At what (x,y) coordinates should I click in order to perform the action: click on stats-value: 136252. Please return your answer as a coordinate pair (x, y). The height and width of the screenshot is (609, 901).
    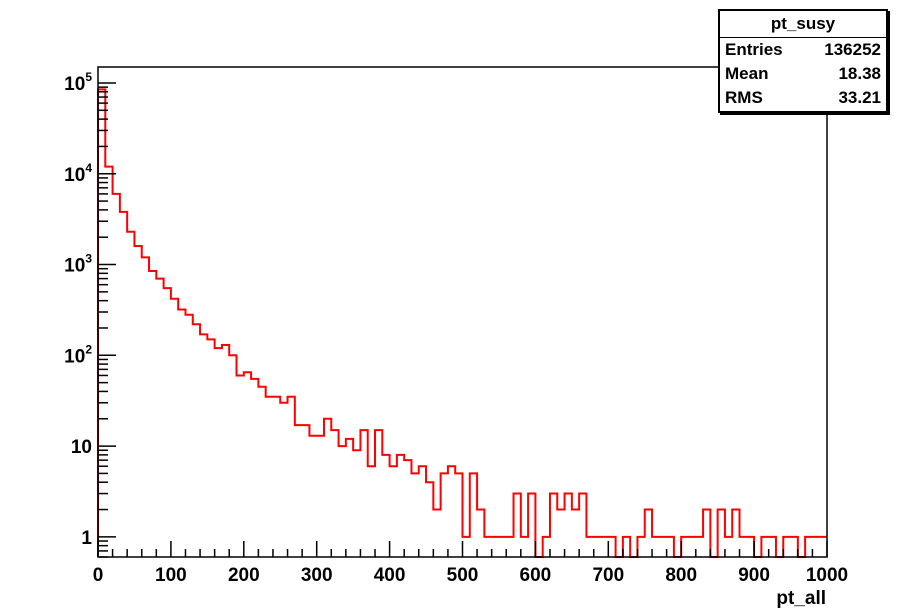
    Looking at the image, I should click on (852, 49).